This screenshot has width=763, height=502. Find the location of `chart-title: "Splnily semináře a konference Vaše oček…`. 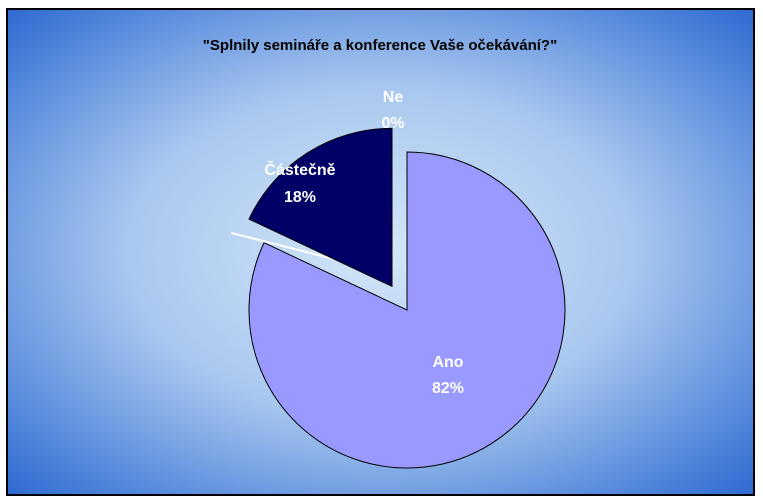

chart-title: "Splnily semináře a konference Vaše oček… is located at coordinates (380, 45).